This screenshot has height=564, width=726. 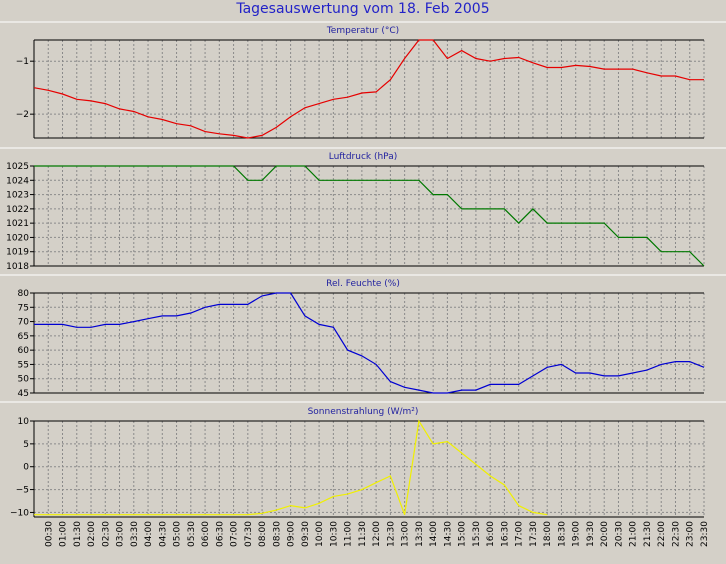 What do you see at coordinates (17, 181) in the screenshot?
I see `y-tick-label: 1024` at bounding box center [17, 181].